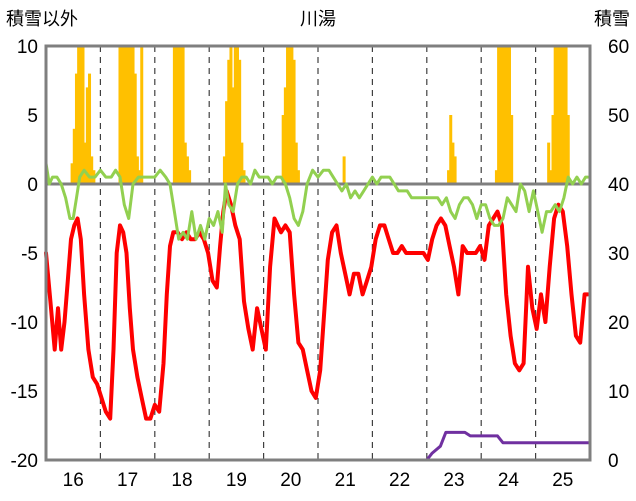  Describe the element at coordinates (345, 480) in the screenshot. I see `x-tick-label: 21` at that location.